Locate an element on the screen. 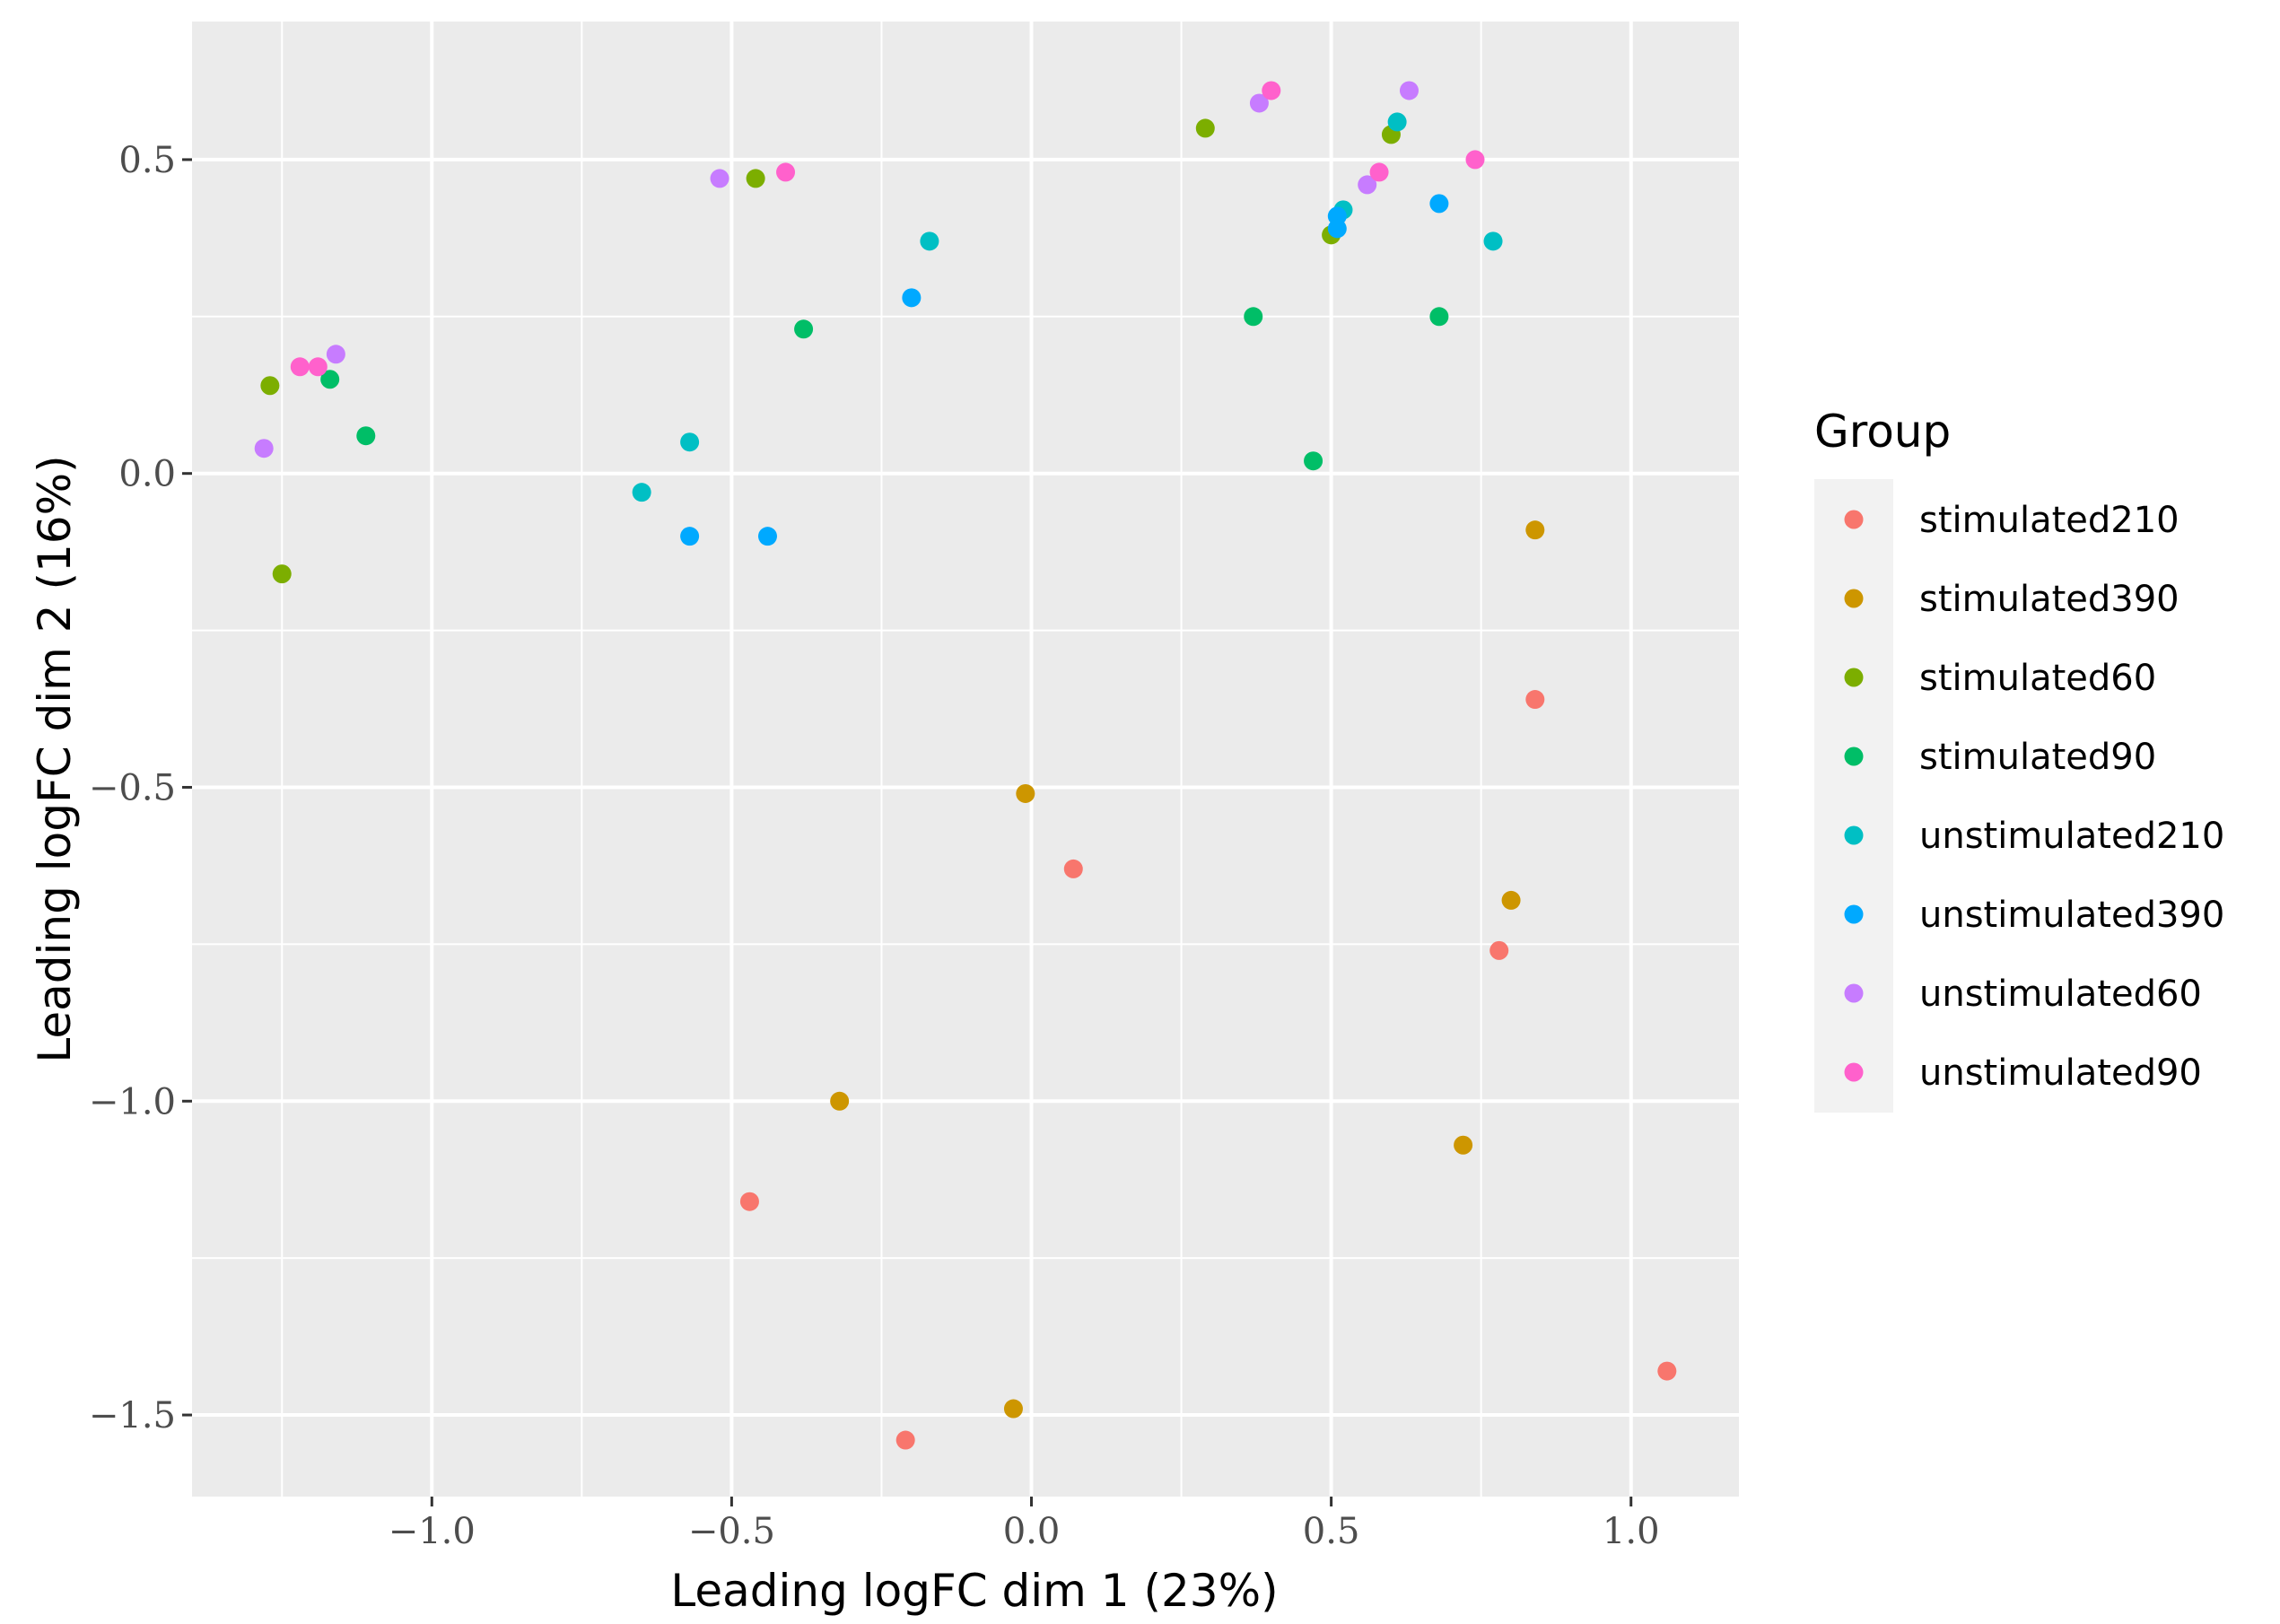  x-tick-label: 1.0 is located at coordinates (1631, 1531).